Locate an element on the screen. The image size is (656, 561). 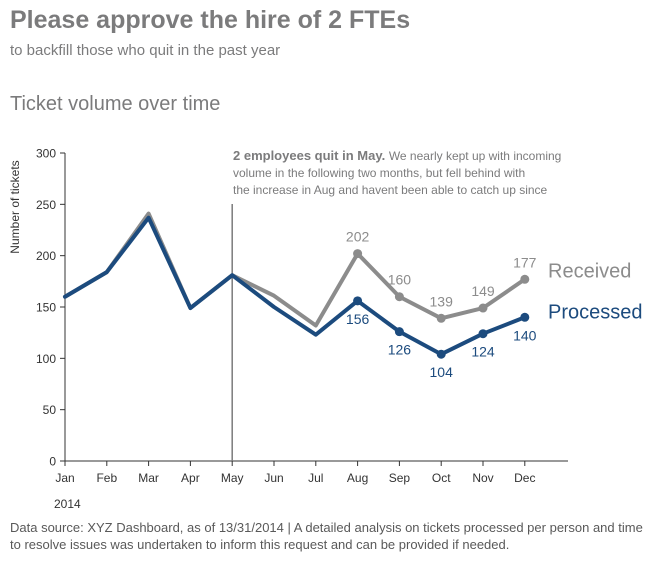
y-tick-label: 200 is located at coordinates (46, 256).